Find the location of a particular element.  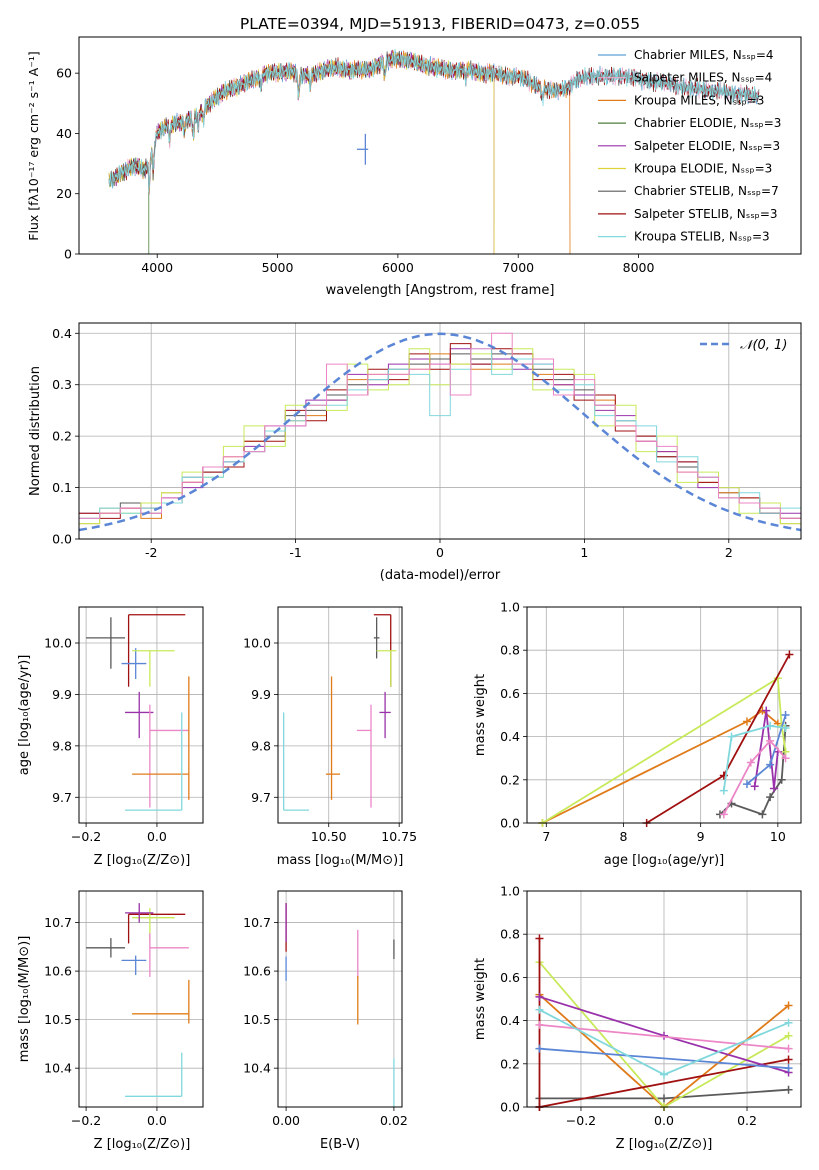

weight-age-ylabel: mass weight is located at coordinates (480, 715).